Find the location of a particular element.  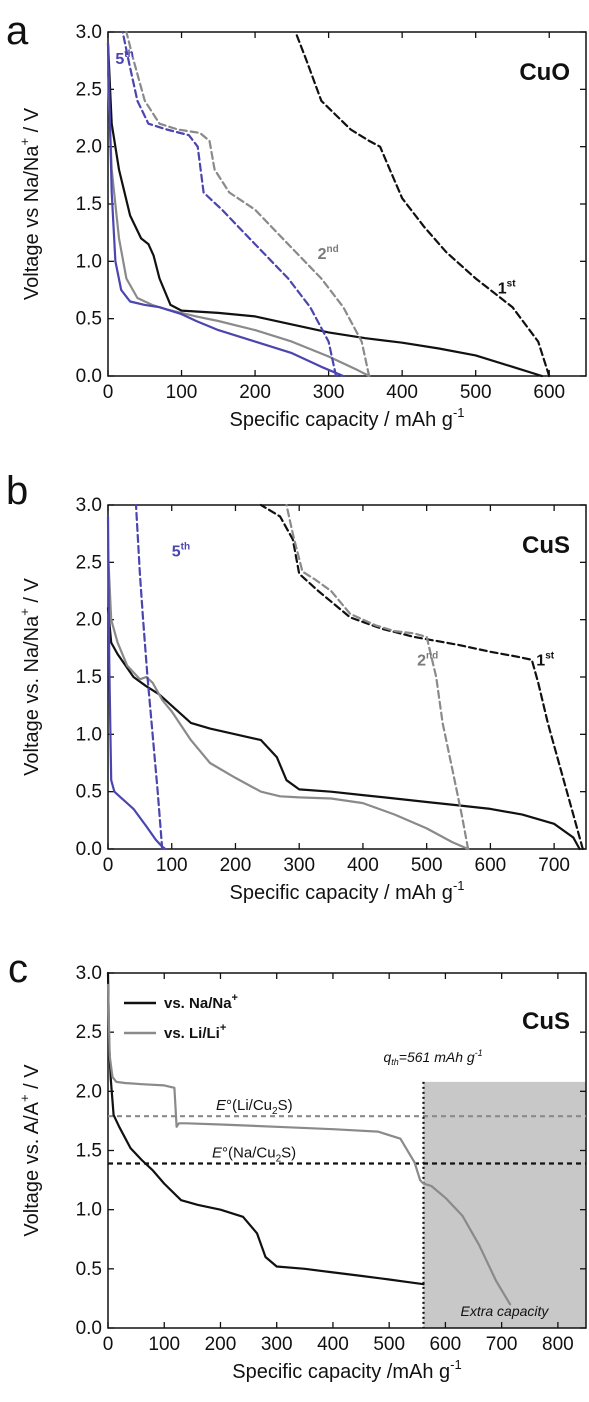

cycle-label: 2nd is located at coordinates (427, 660).